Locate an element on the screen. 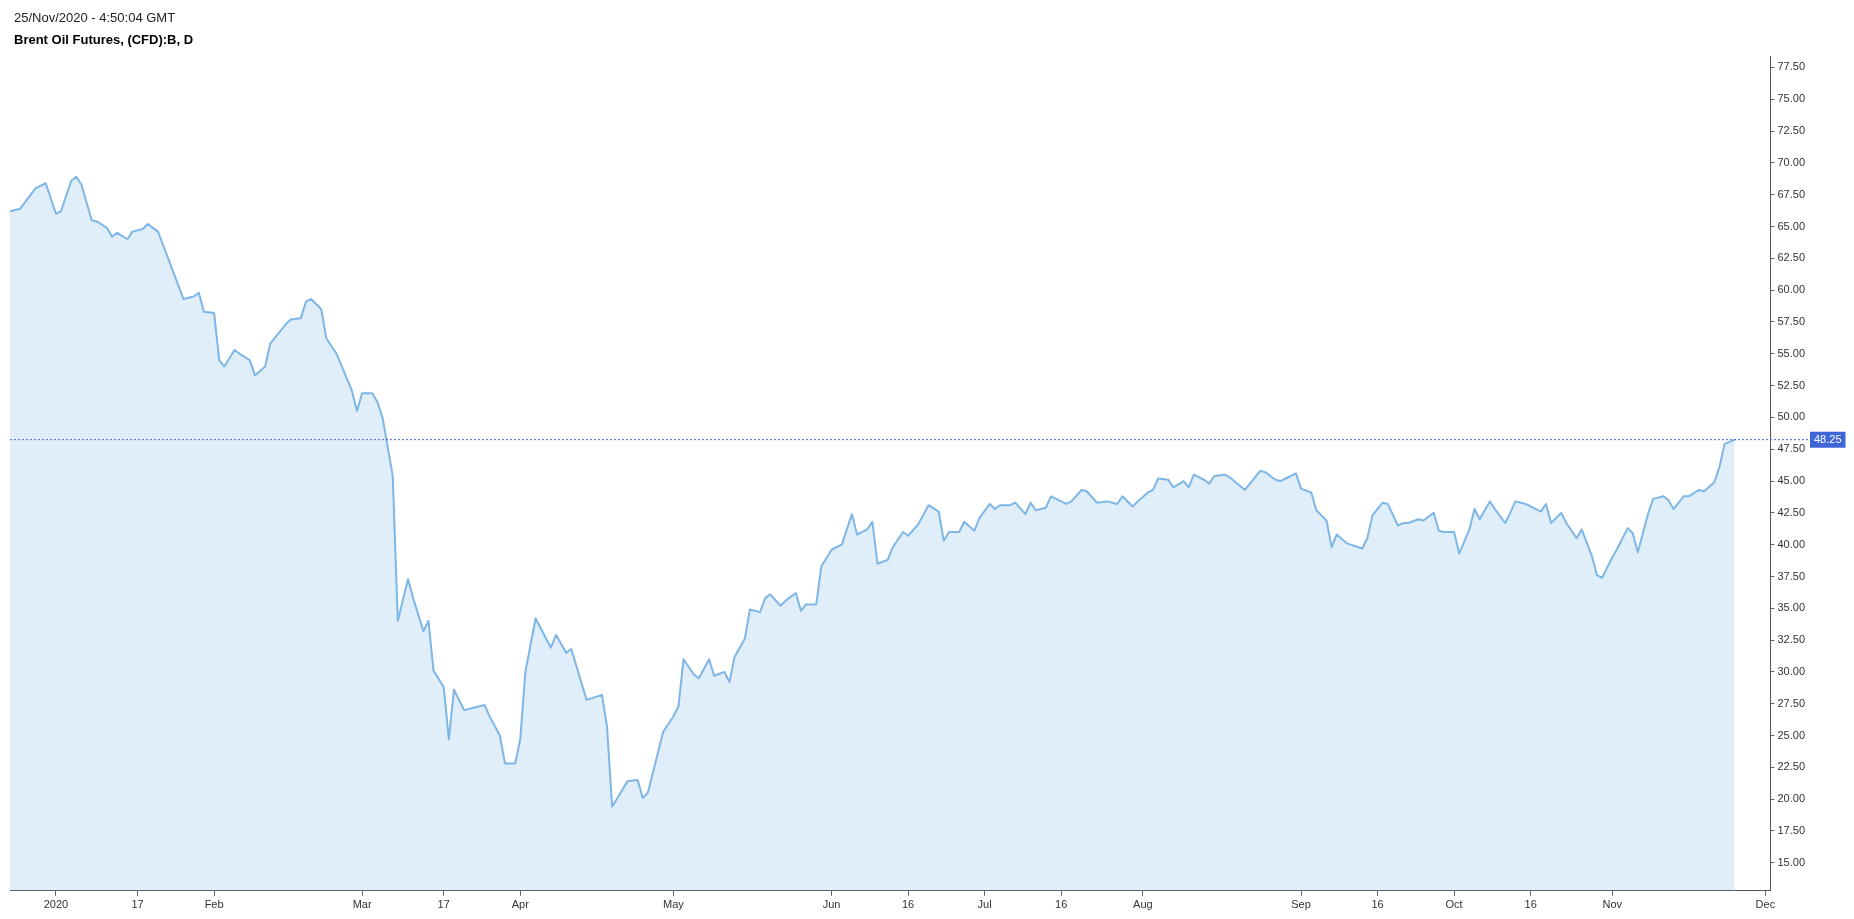 This screenshot has width=1854, height=919. y-tick-label: 40.00 is located at coordinates (1791, 543).